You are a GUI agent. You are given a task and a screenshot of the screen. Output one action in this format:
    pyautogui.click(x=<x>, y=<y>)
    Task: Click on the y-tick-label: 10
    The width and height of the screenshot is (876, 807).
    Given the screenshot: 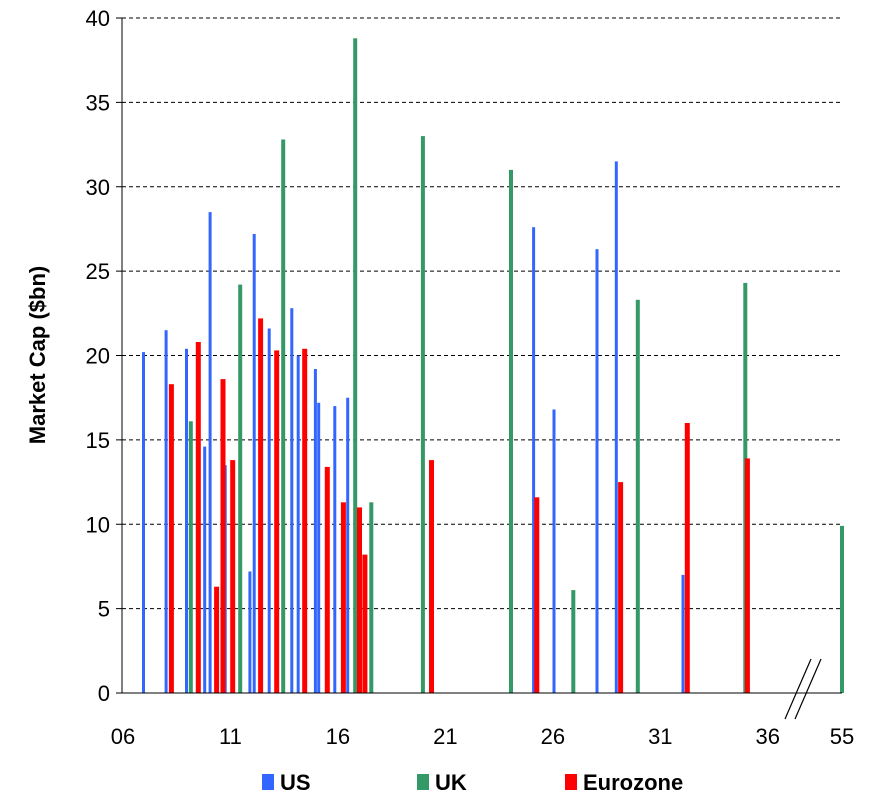 What is the action you would take?
    pyautogui.click(x=98, y=524)
    